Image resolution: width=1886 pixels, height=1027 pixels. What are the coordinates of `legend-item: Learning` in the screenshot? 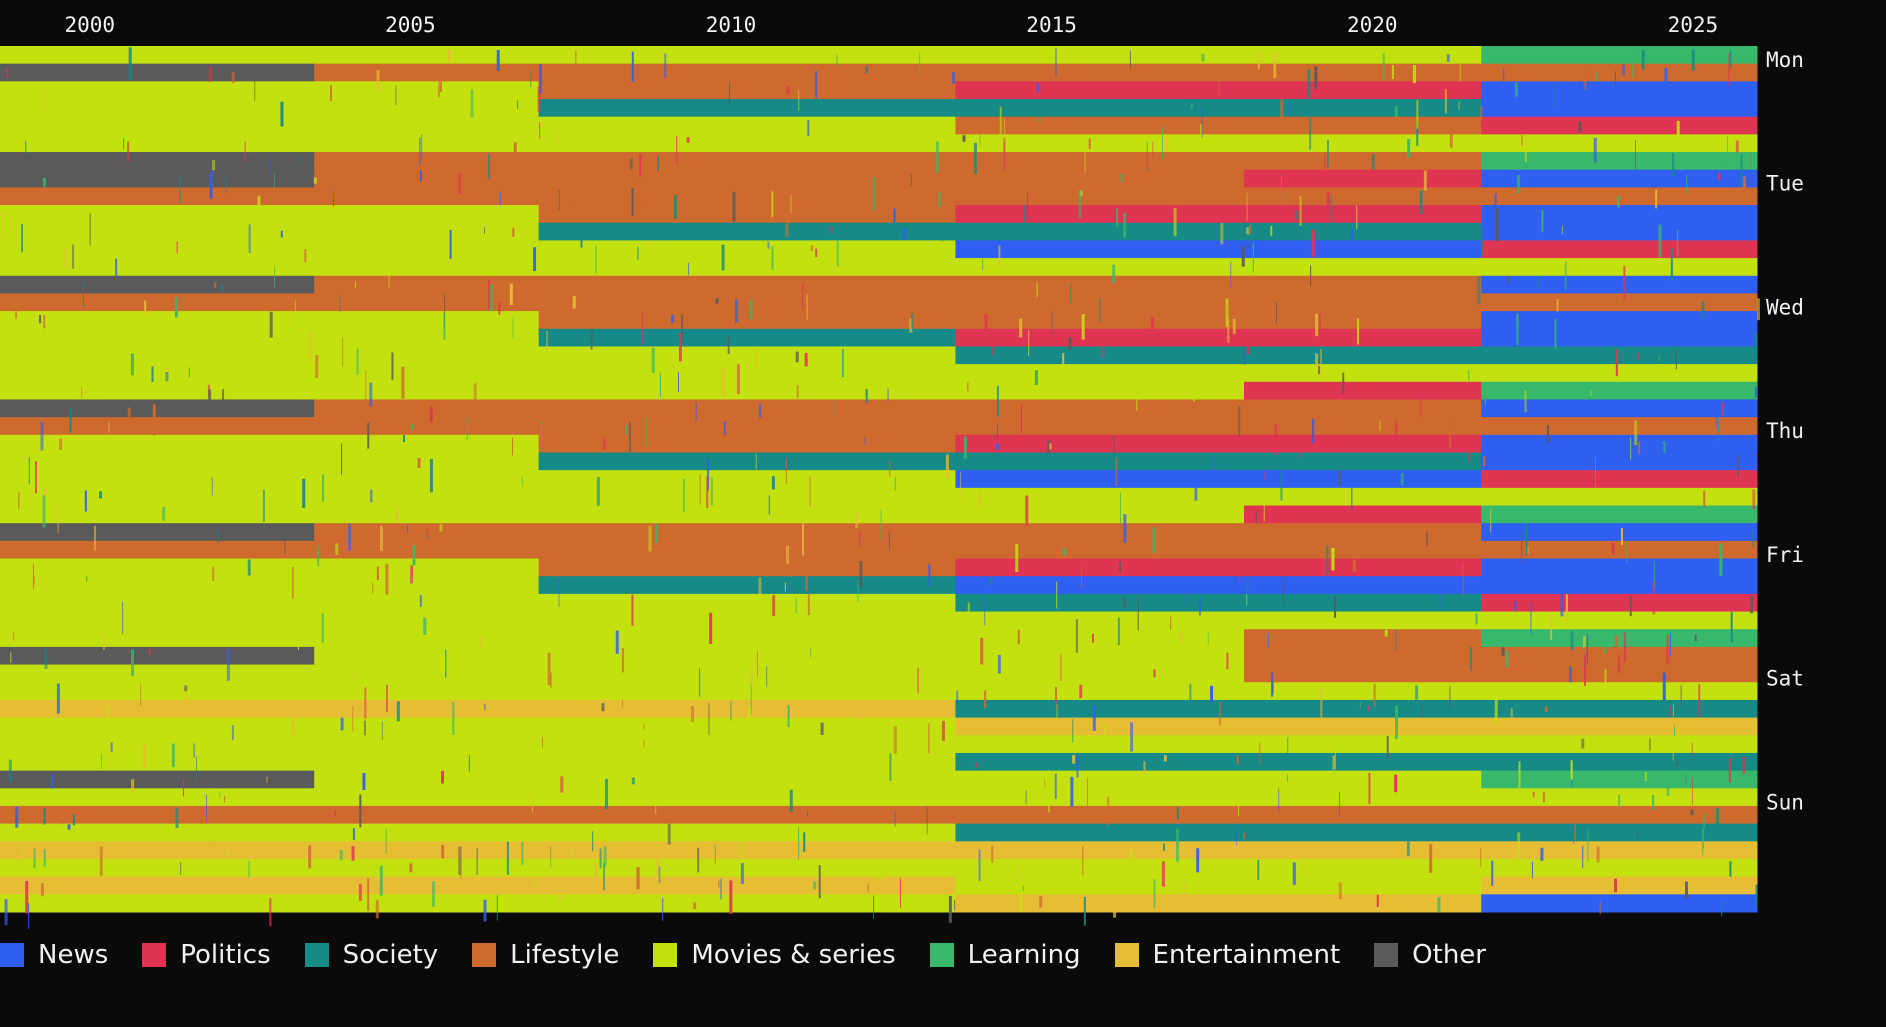 It's located at (1005, 955).